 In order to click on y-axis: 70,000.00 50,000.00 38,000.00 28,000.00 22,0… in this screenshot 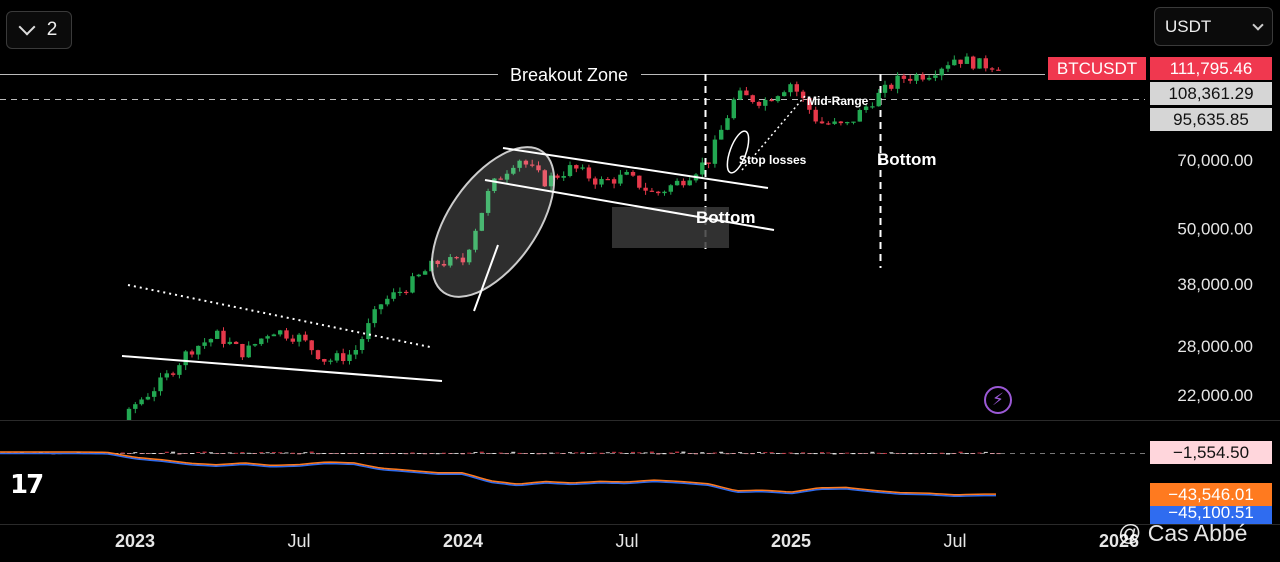, I will do `click(1215, 278)`.